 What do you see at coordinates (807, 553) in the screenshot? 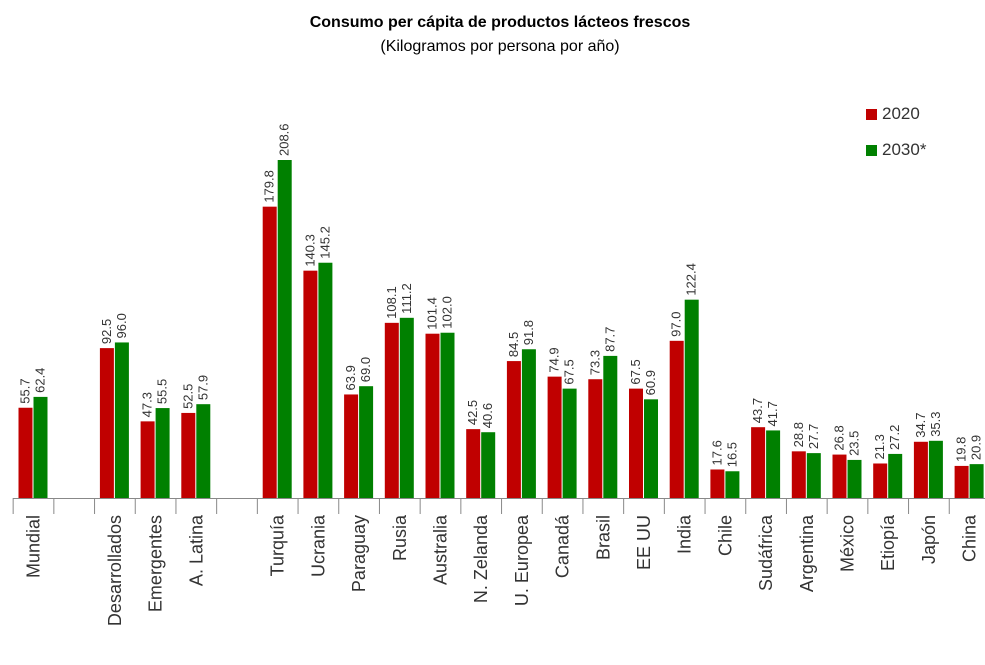
I see `x-tick-label: Argentina` at bounding box center [807, 553].